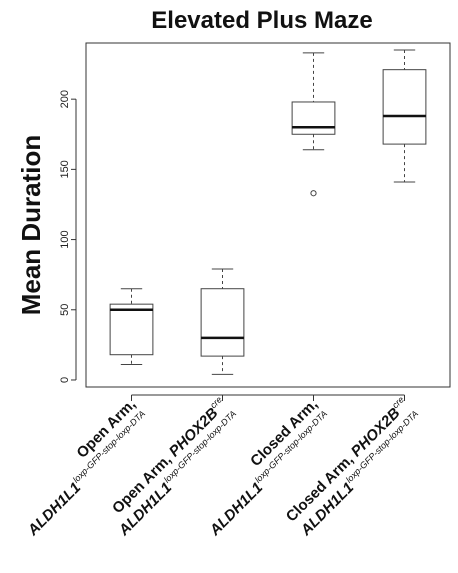 The height and width of the screenshot is (573, 458). I want to click on y-axis-label: Mean Duration, so click(31, 225).